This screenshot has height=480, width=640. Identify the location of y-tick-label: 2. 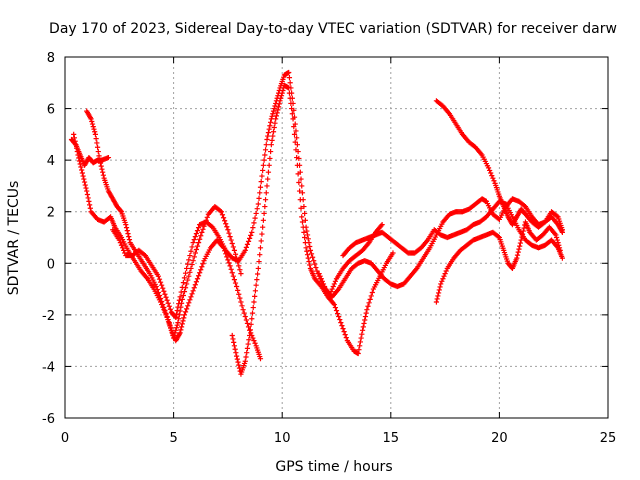
(51, 213).